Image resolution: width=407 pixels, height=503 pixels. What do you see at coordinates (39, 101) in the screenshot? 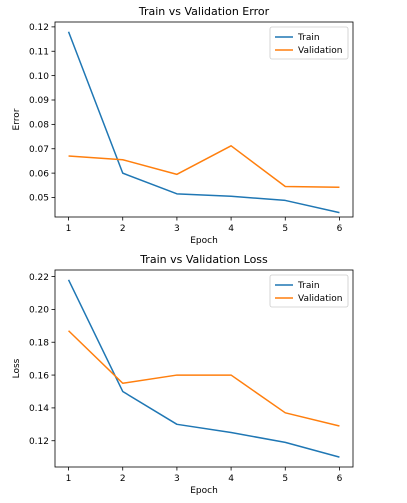
I see `y-tick-label: 0.09` at bounding box center [39, 101].